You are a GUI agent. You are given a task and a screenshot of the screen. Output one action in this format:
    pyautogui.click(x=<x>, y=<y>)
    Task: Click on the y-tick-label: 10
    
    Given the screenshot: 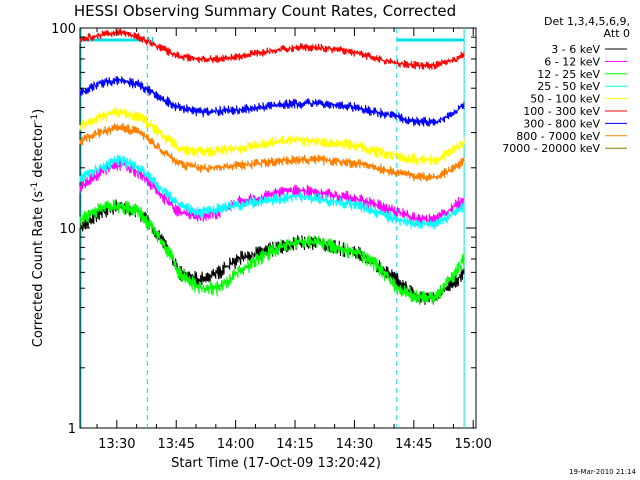 What is the action you would take?
    pyautogui.click(x=67, y=229)
    